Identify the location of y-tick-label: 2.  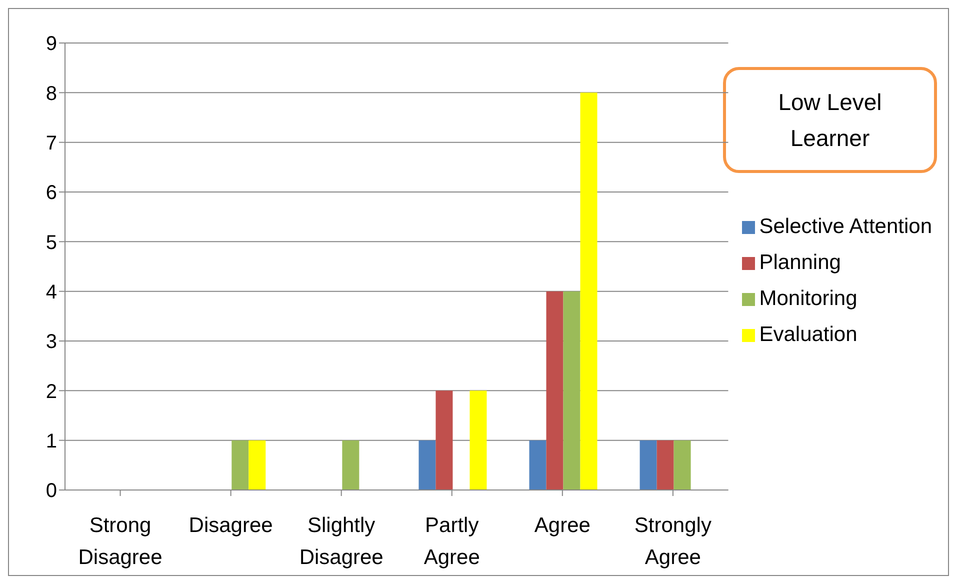
(51, 391).